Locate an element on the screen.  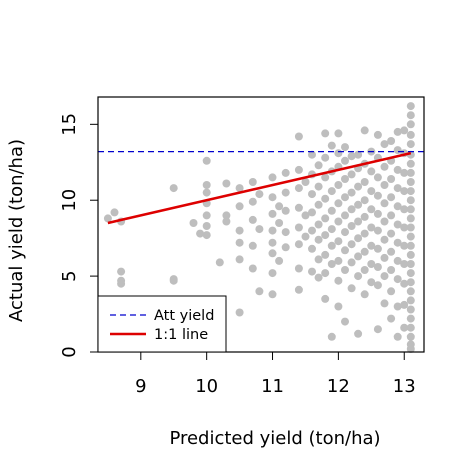
x-tick-label: 10 is located at coordinates (206, 386).